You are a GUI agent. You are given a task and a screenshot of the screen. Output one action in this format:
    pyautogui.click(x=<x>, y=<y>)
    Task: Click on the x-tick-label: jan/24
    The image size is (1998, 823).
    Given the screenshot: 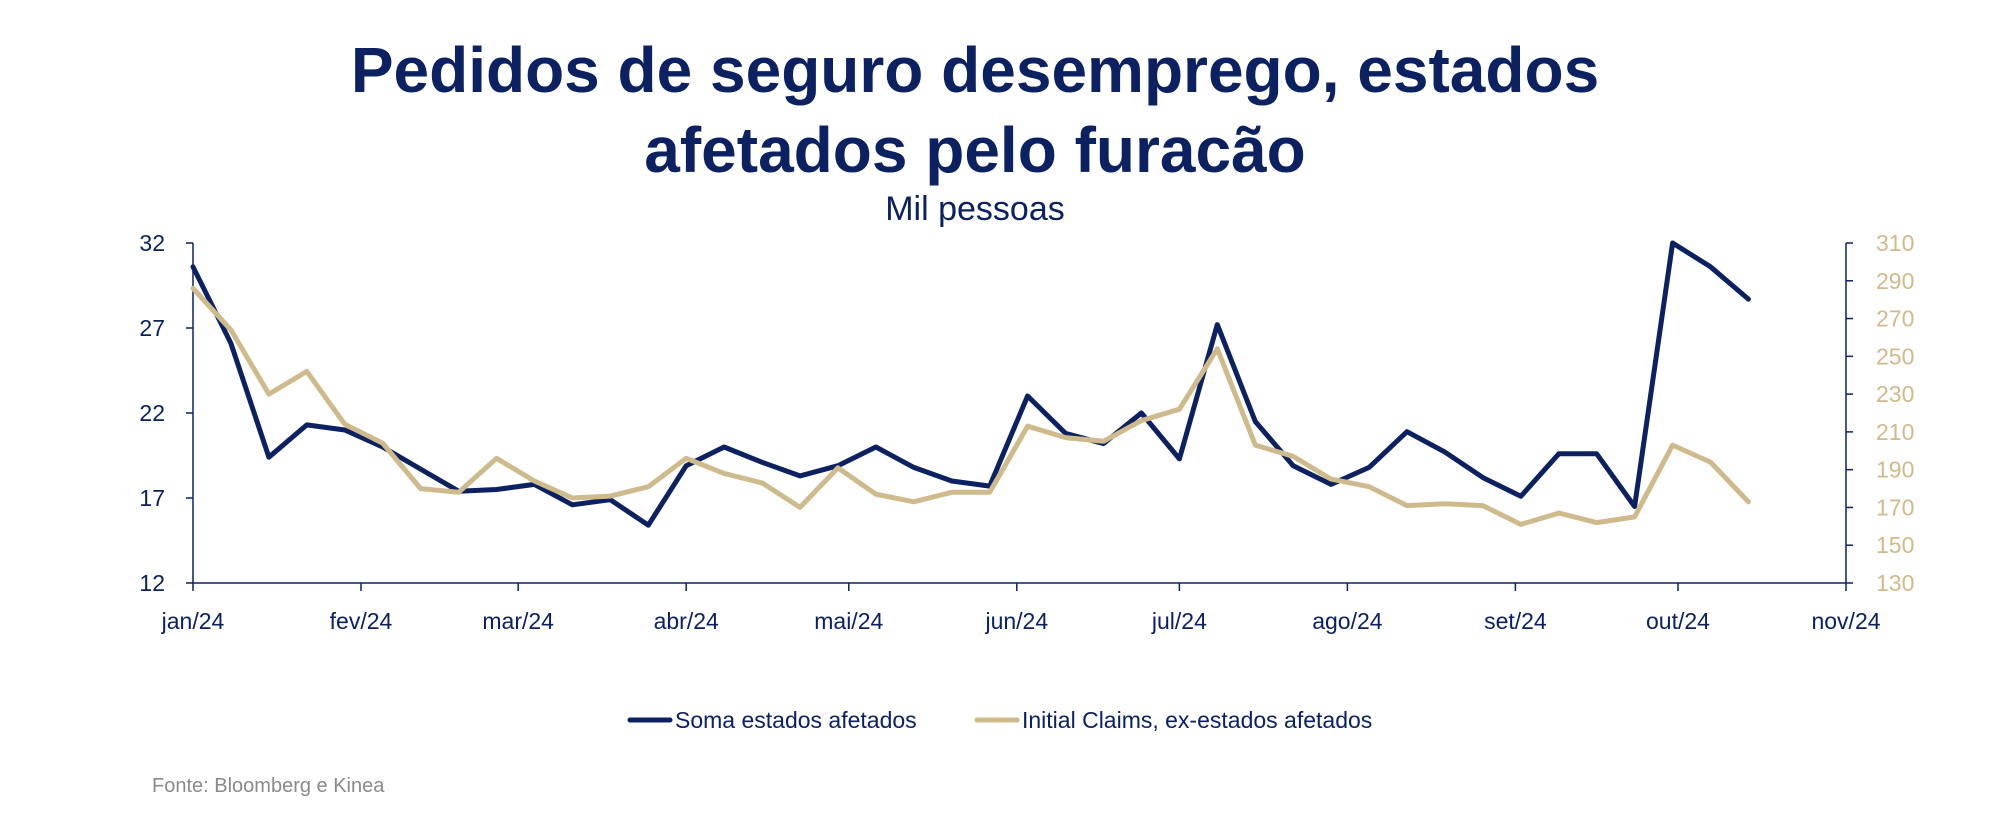 What is the action you would take?
    pyautogui.click(x=193, y=621)
    